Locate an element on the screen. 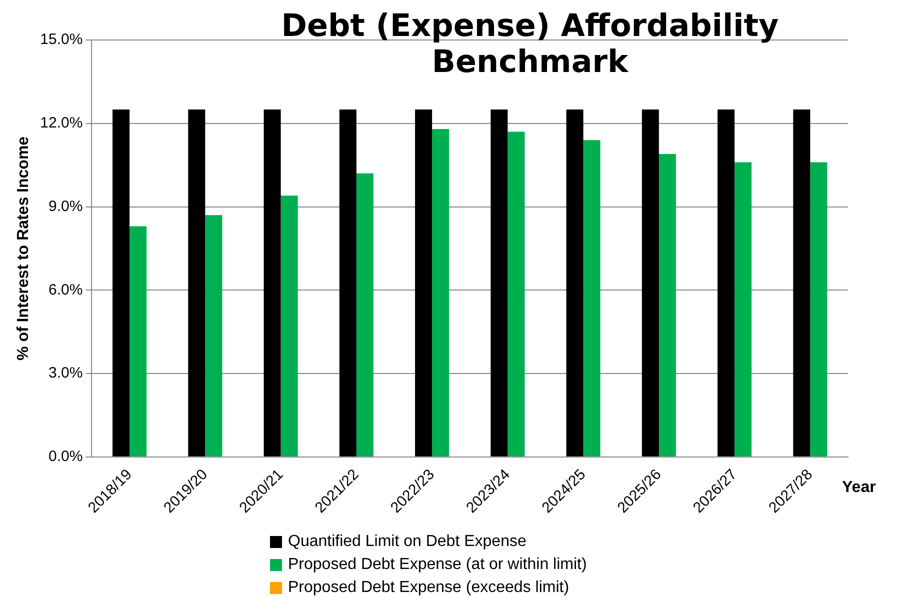  x-axis-title: Year is located at coordinates (859, 488).